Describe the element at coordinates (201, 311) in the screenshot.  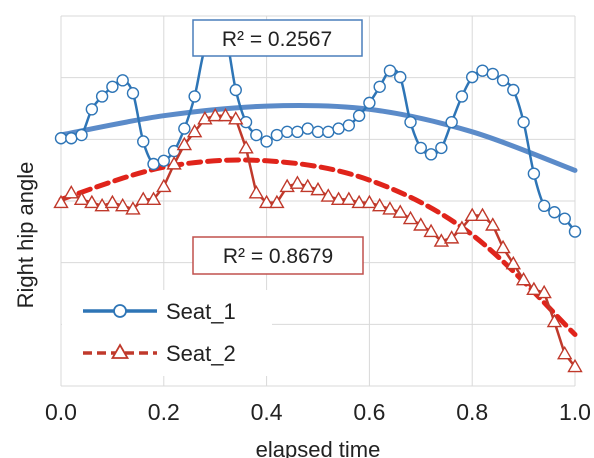
I see `legend-label-seat-1: Seat_1` at that location.